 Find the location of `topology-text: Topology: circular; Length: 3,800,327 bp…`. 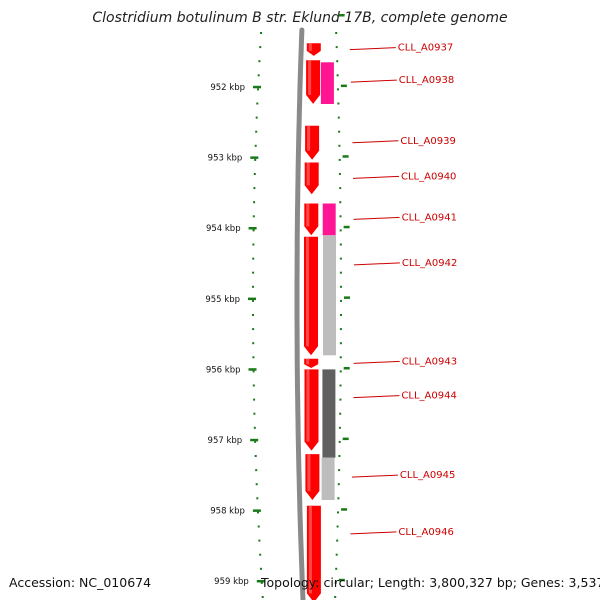

topology-text: Topology: circular; Length: 3,800,327 bp… is located at coordinates (430, 582).